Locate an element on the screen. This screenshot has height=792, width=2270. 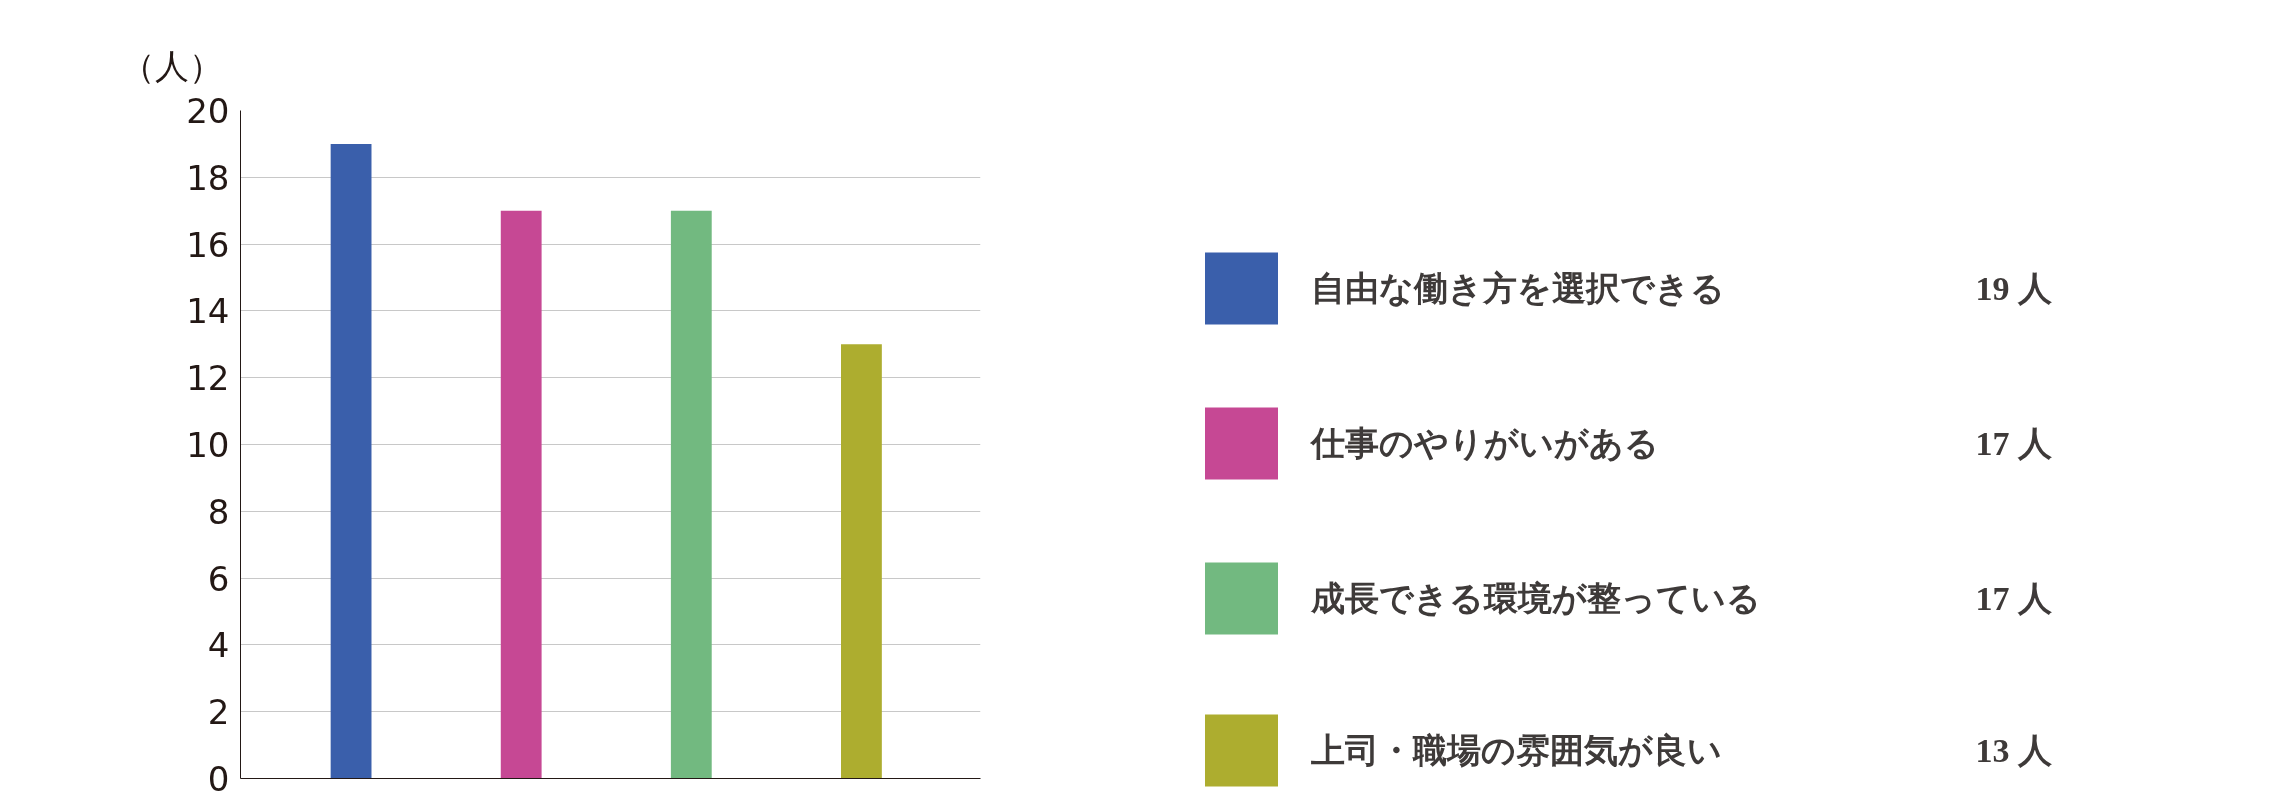
y-tick-label: 12 is located at coordinates (208, 378).